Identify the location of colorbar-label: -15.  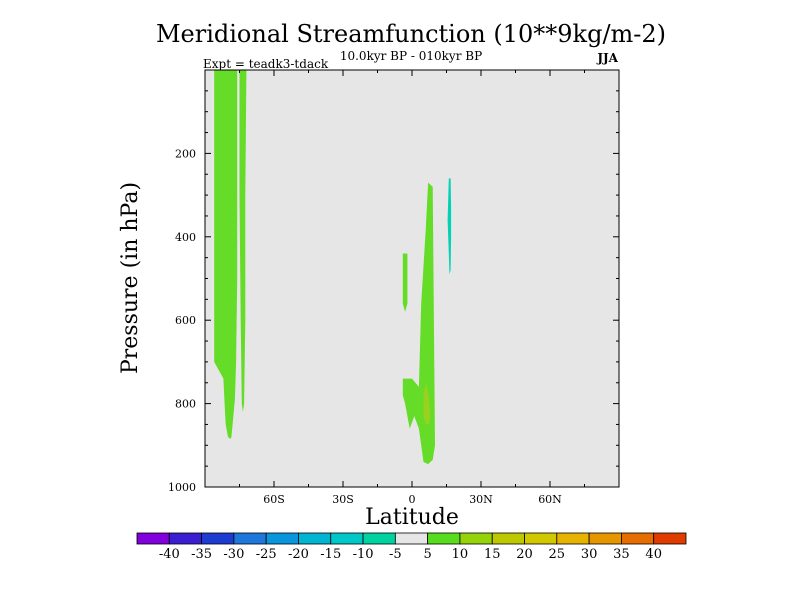
(330, 554).